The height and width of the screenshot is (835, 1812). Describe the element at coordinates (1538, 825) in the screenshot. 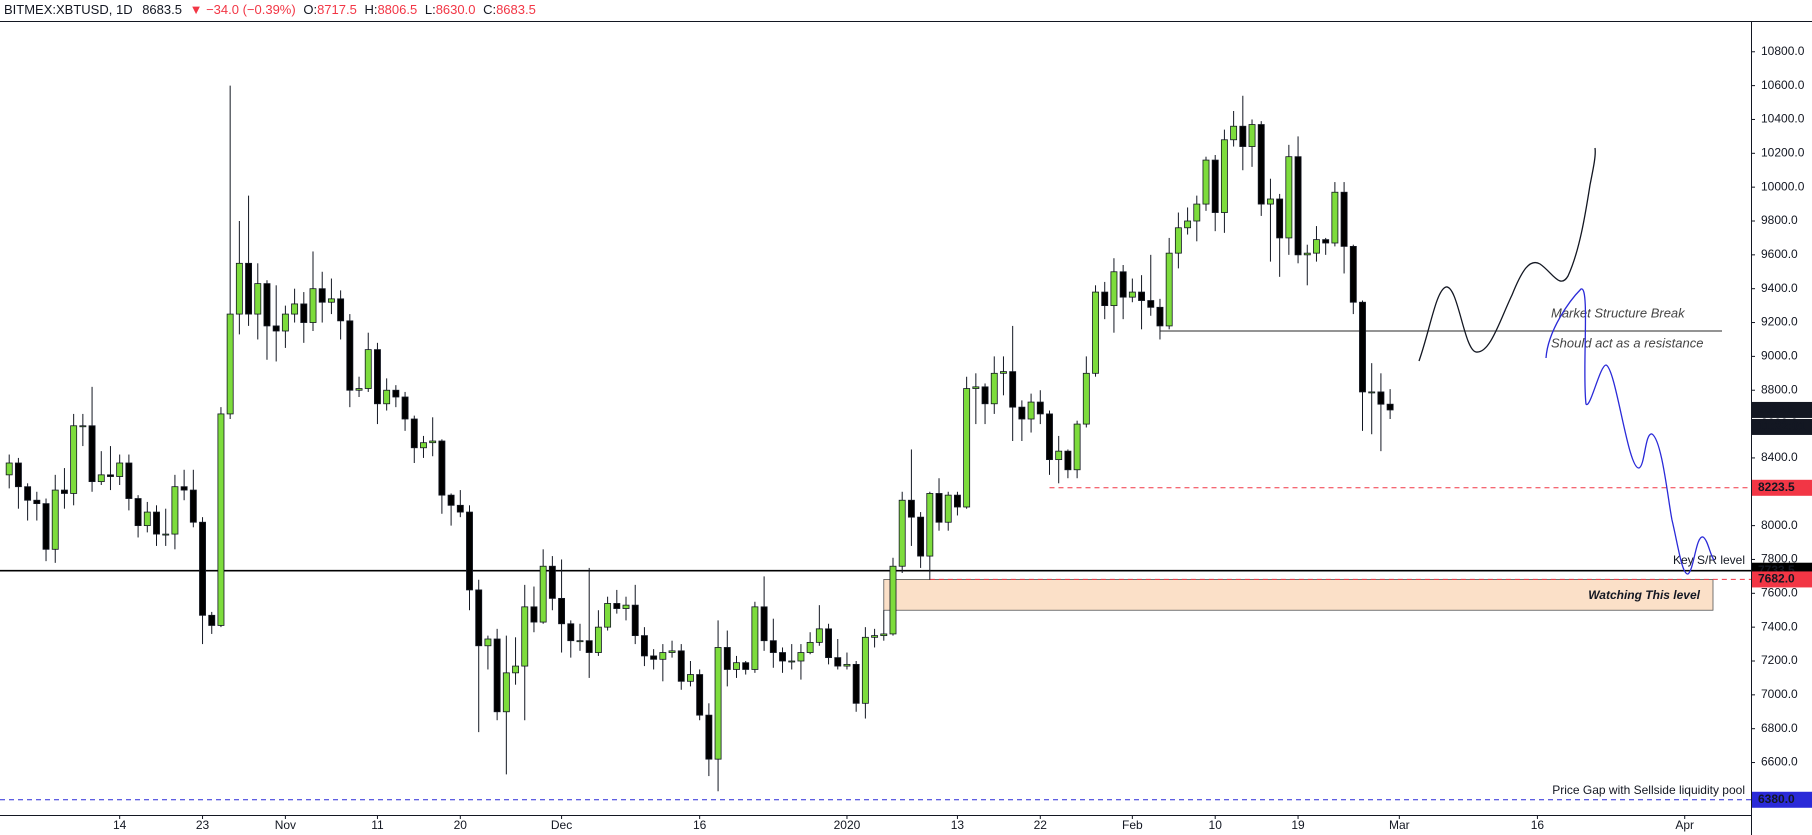

I see `x-tick-label: 16` at that location.